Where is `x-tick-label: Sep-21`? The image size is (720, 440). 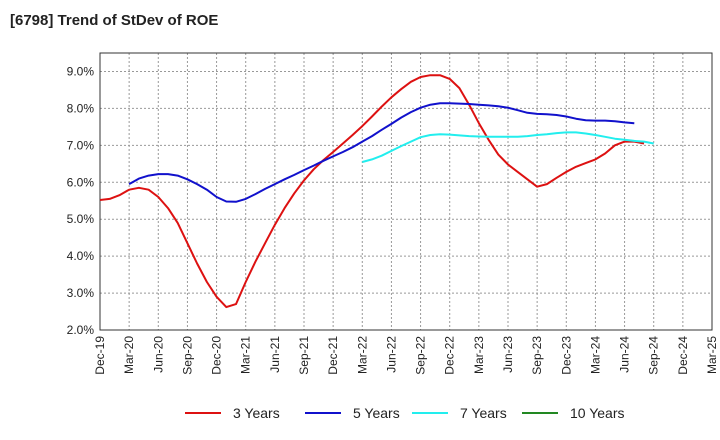
x-tick-label: Sep-21 is located at coordinates (304, 355).